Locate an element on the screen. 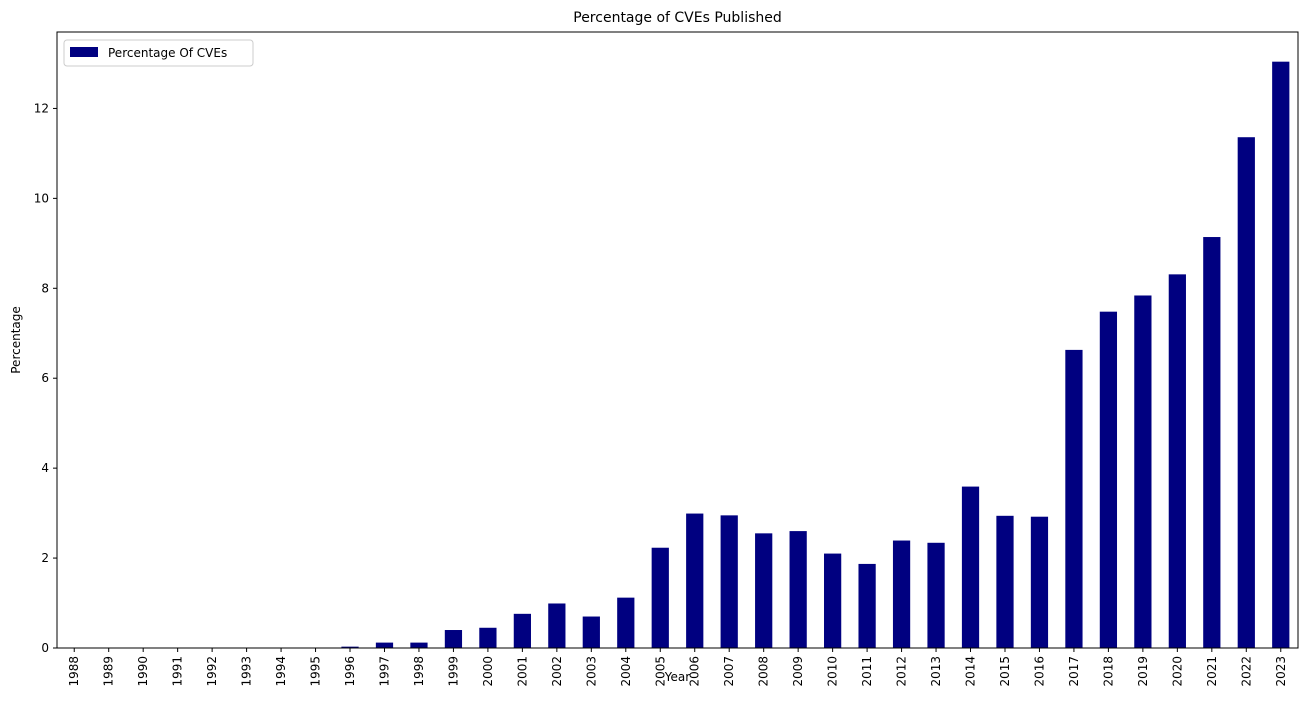 The image size is (1306, 723). x-tick-label: 2023 is located at coordinates (1281, 671).